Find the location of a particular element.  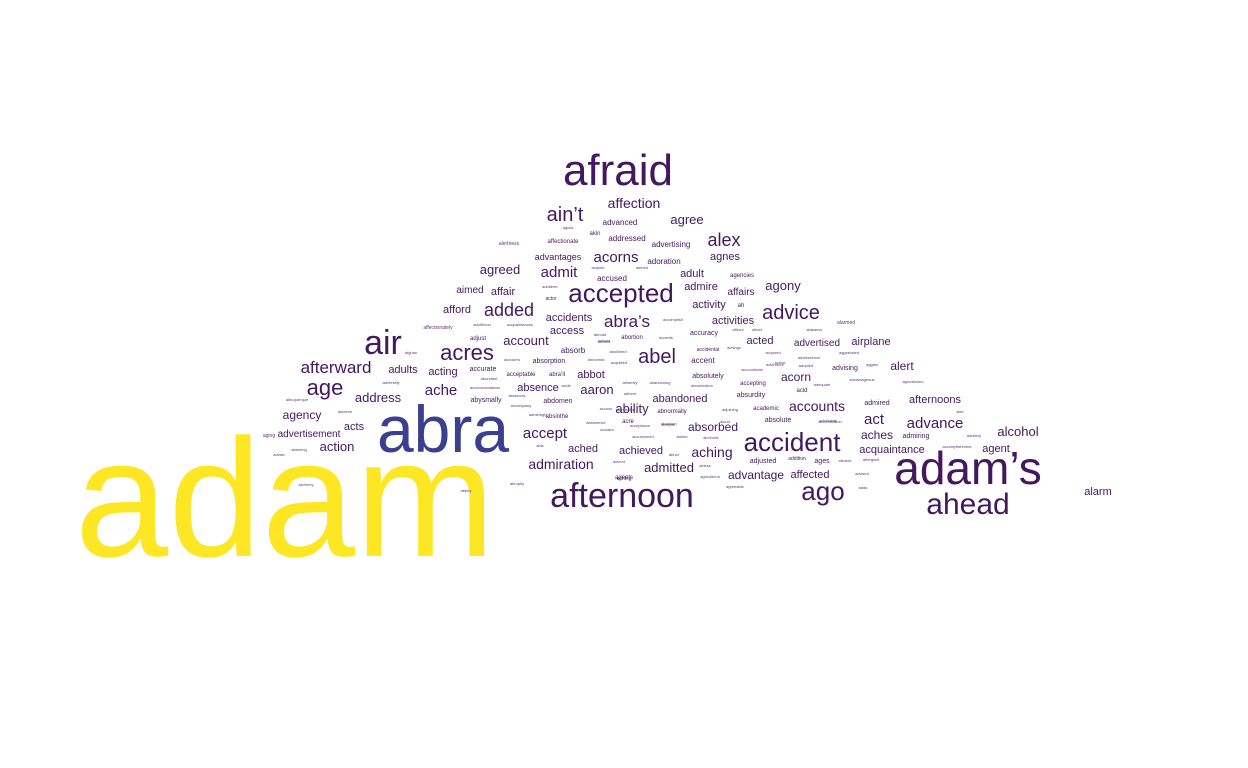

word-small-acclaim: acclaim is located at coordinates (607, 429).